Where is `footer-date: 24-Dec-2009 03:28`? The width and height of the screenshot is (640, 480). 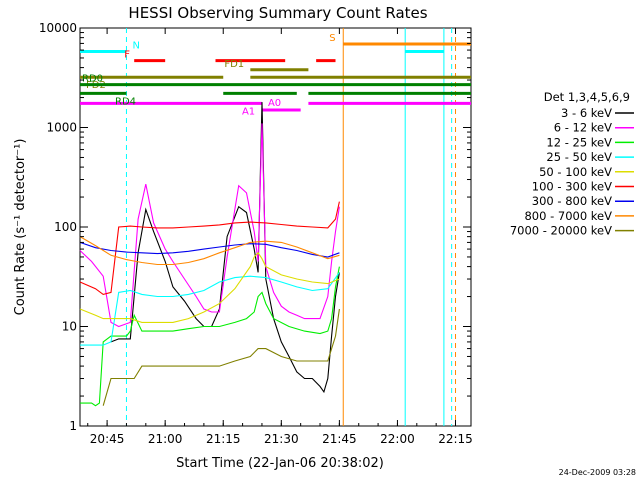 footer-date: 24-Dec-2009 03:28 is located at coordinates (597, 472).